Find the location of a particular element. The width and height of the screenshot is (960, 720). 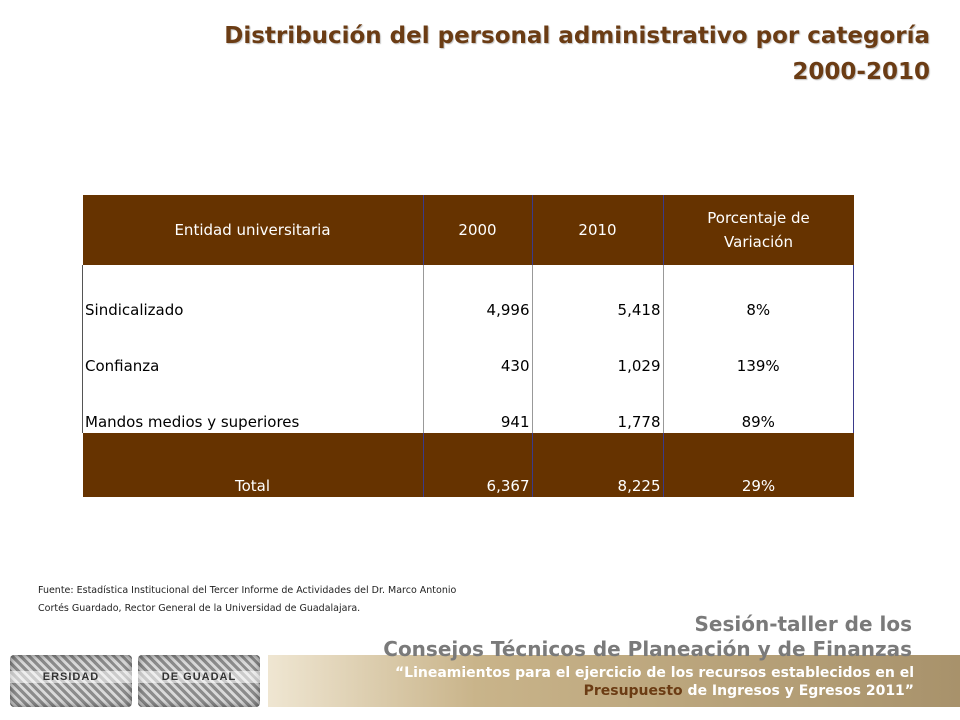

university-seal-image: ERSIDAD is located at coordinates (71, 681).